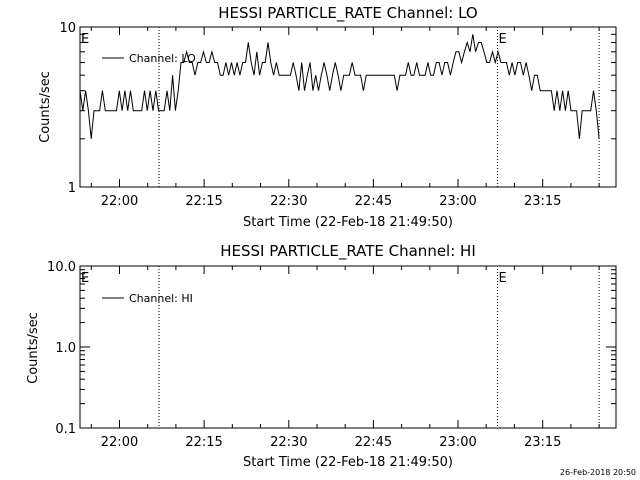 The height and width of the screenshot is (480, 640). I want to click on footer-timestamp: 26-Feb-2018 20:50, so click(598, 472).